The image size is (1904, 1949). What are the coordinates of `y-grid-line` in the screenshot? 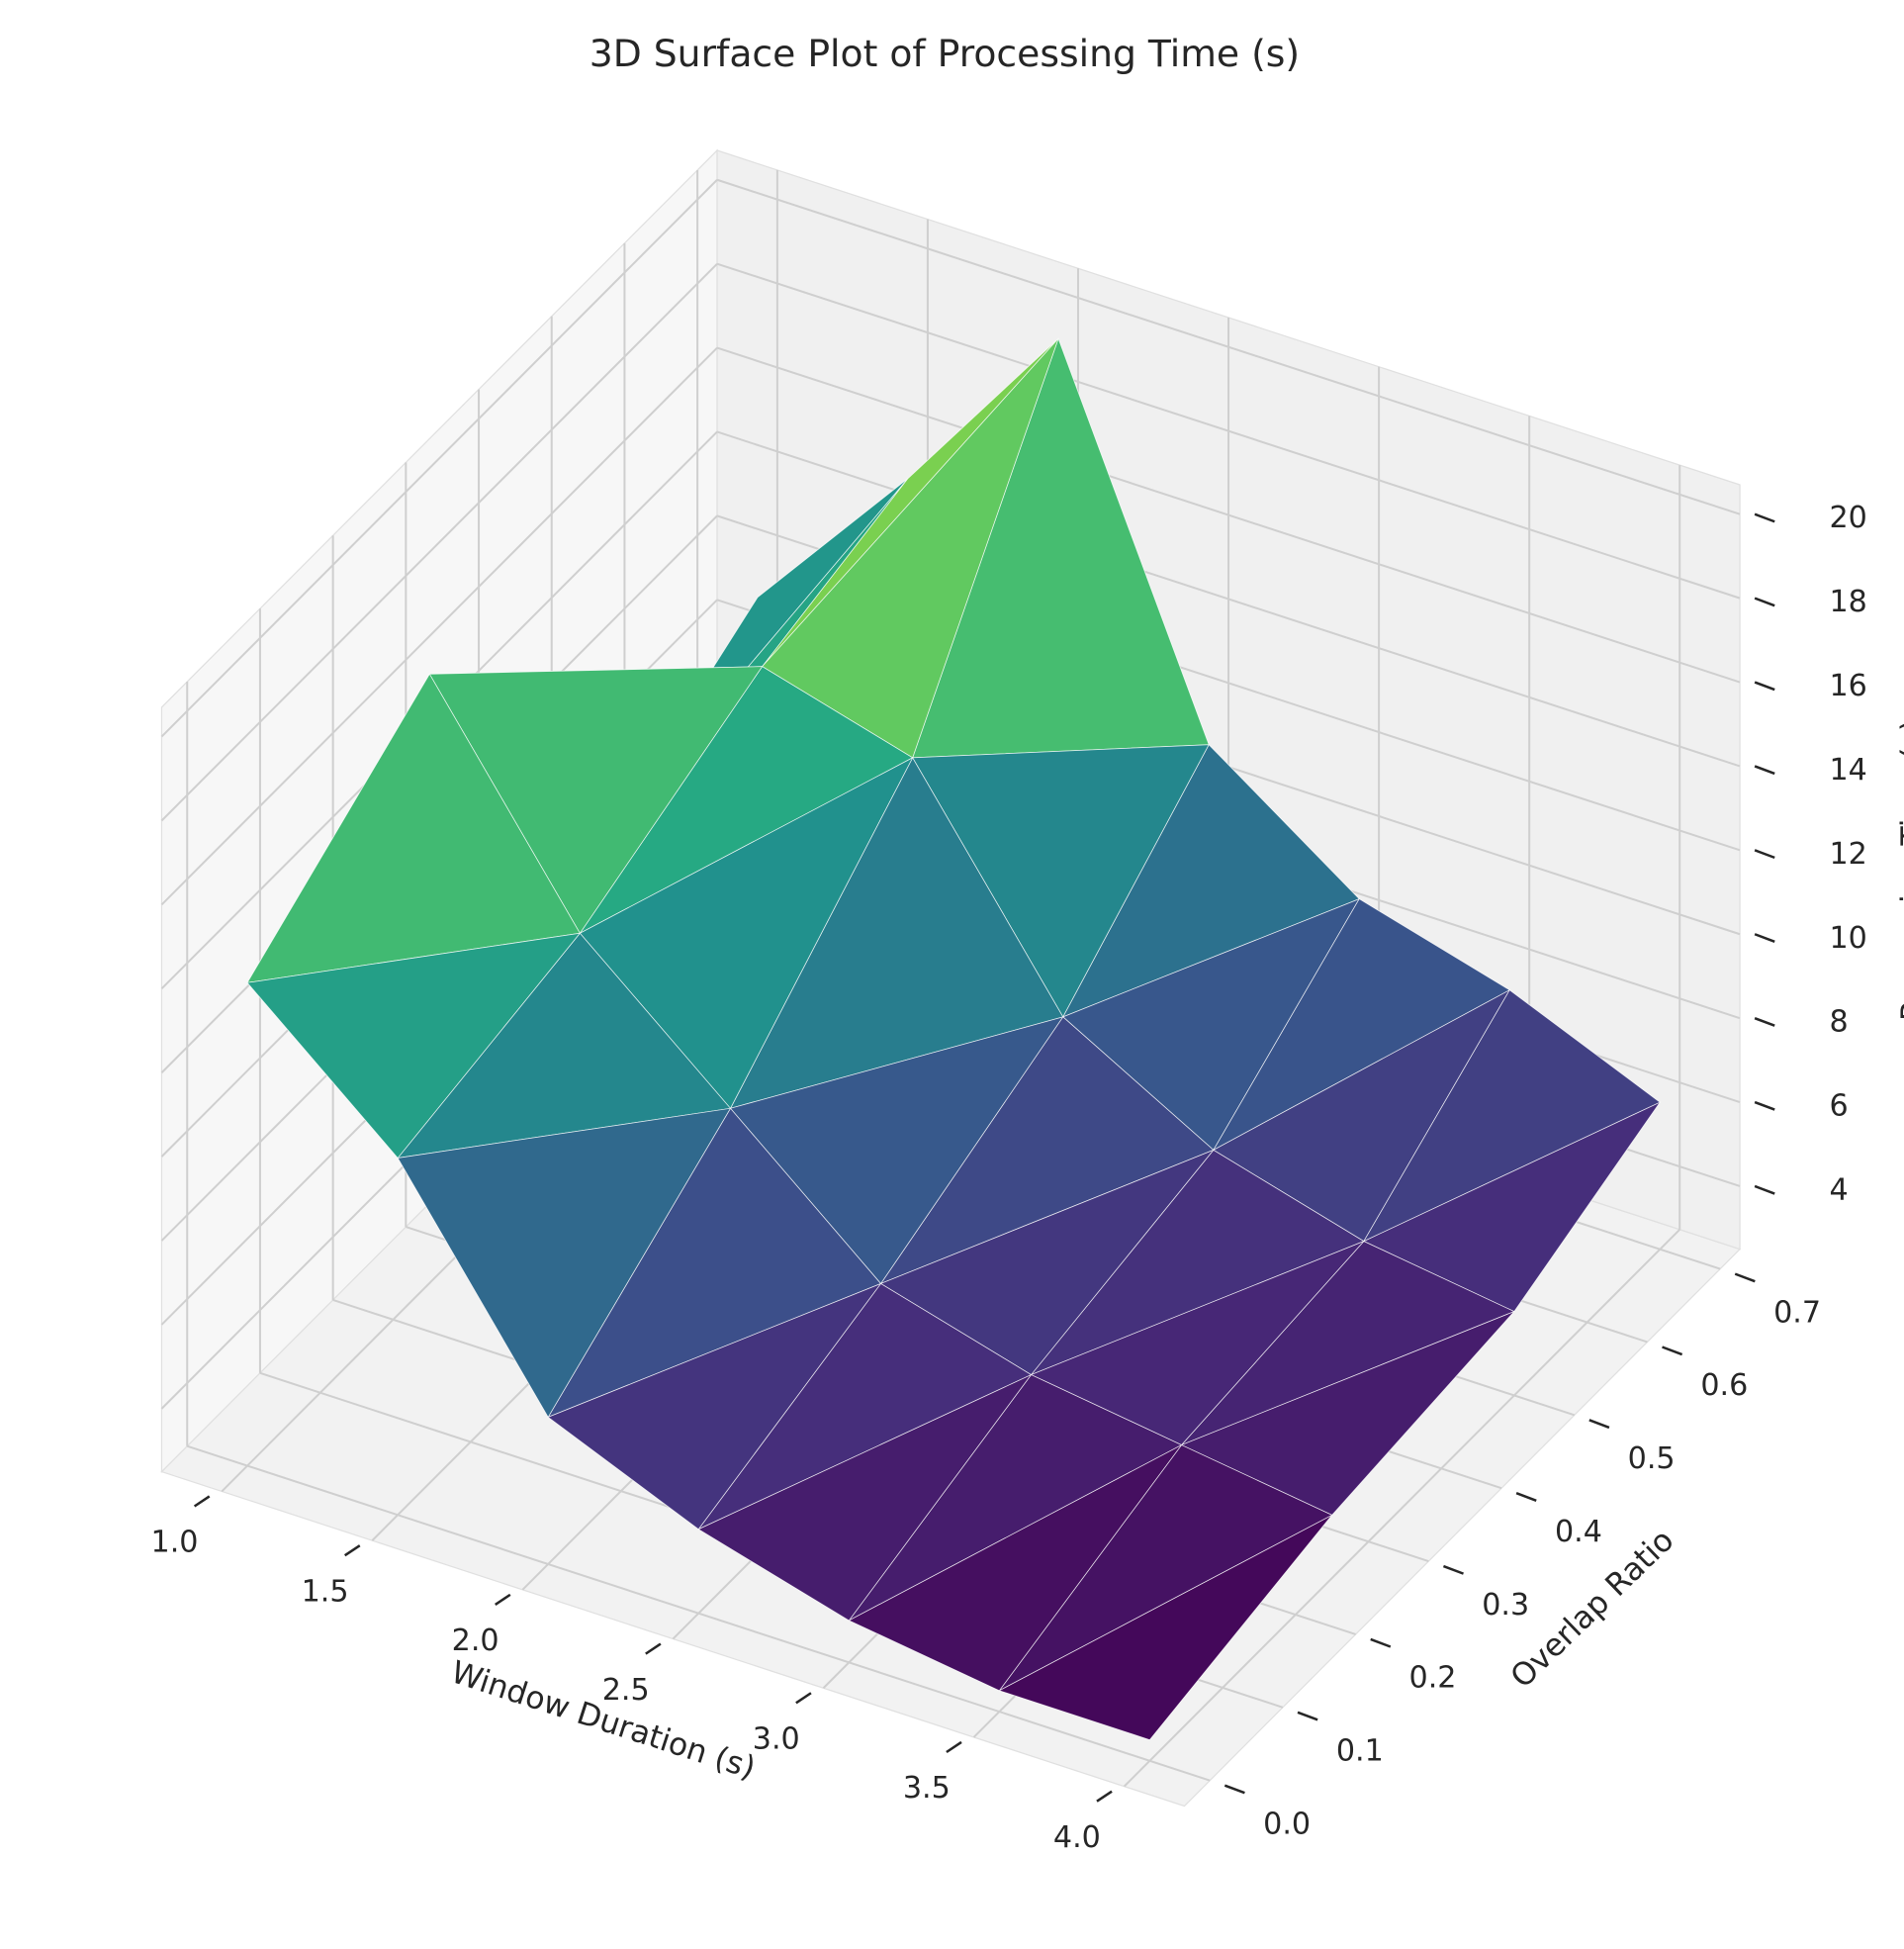 It's located at (698, 1613).